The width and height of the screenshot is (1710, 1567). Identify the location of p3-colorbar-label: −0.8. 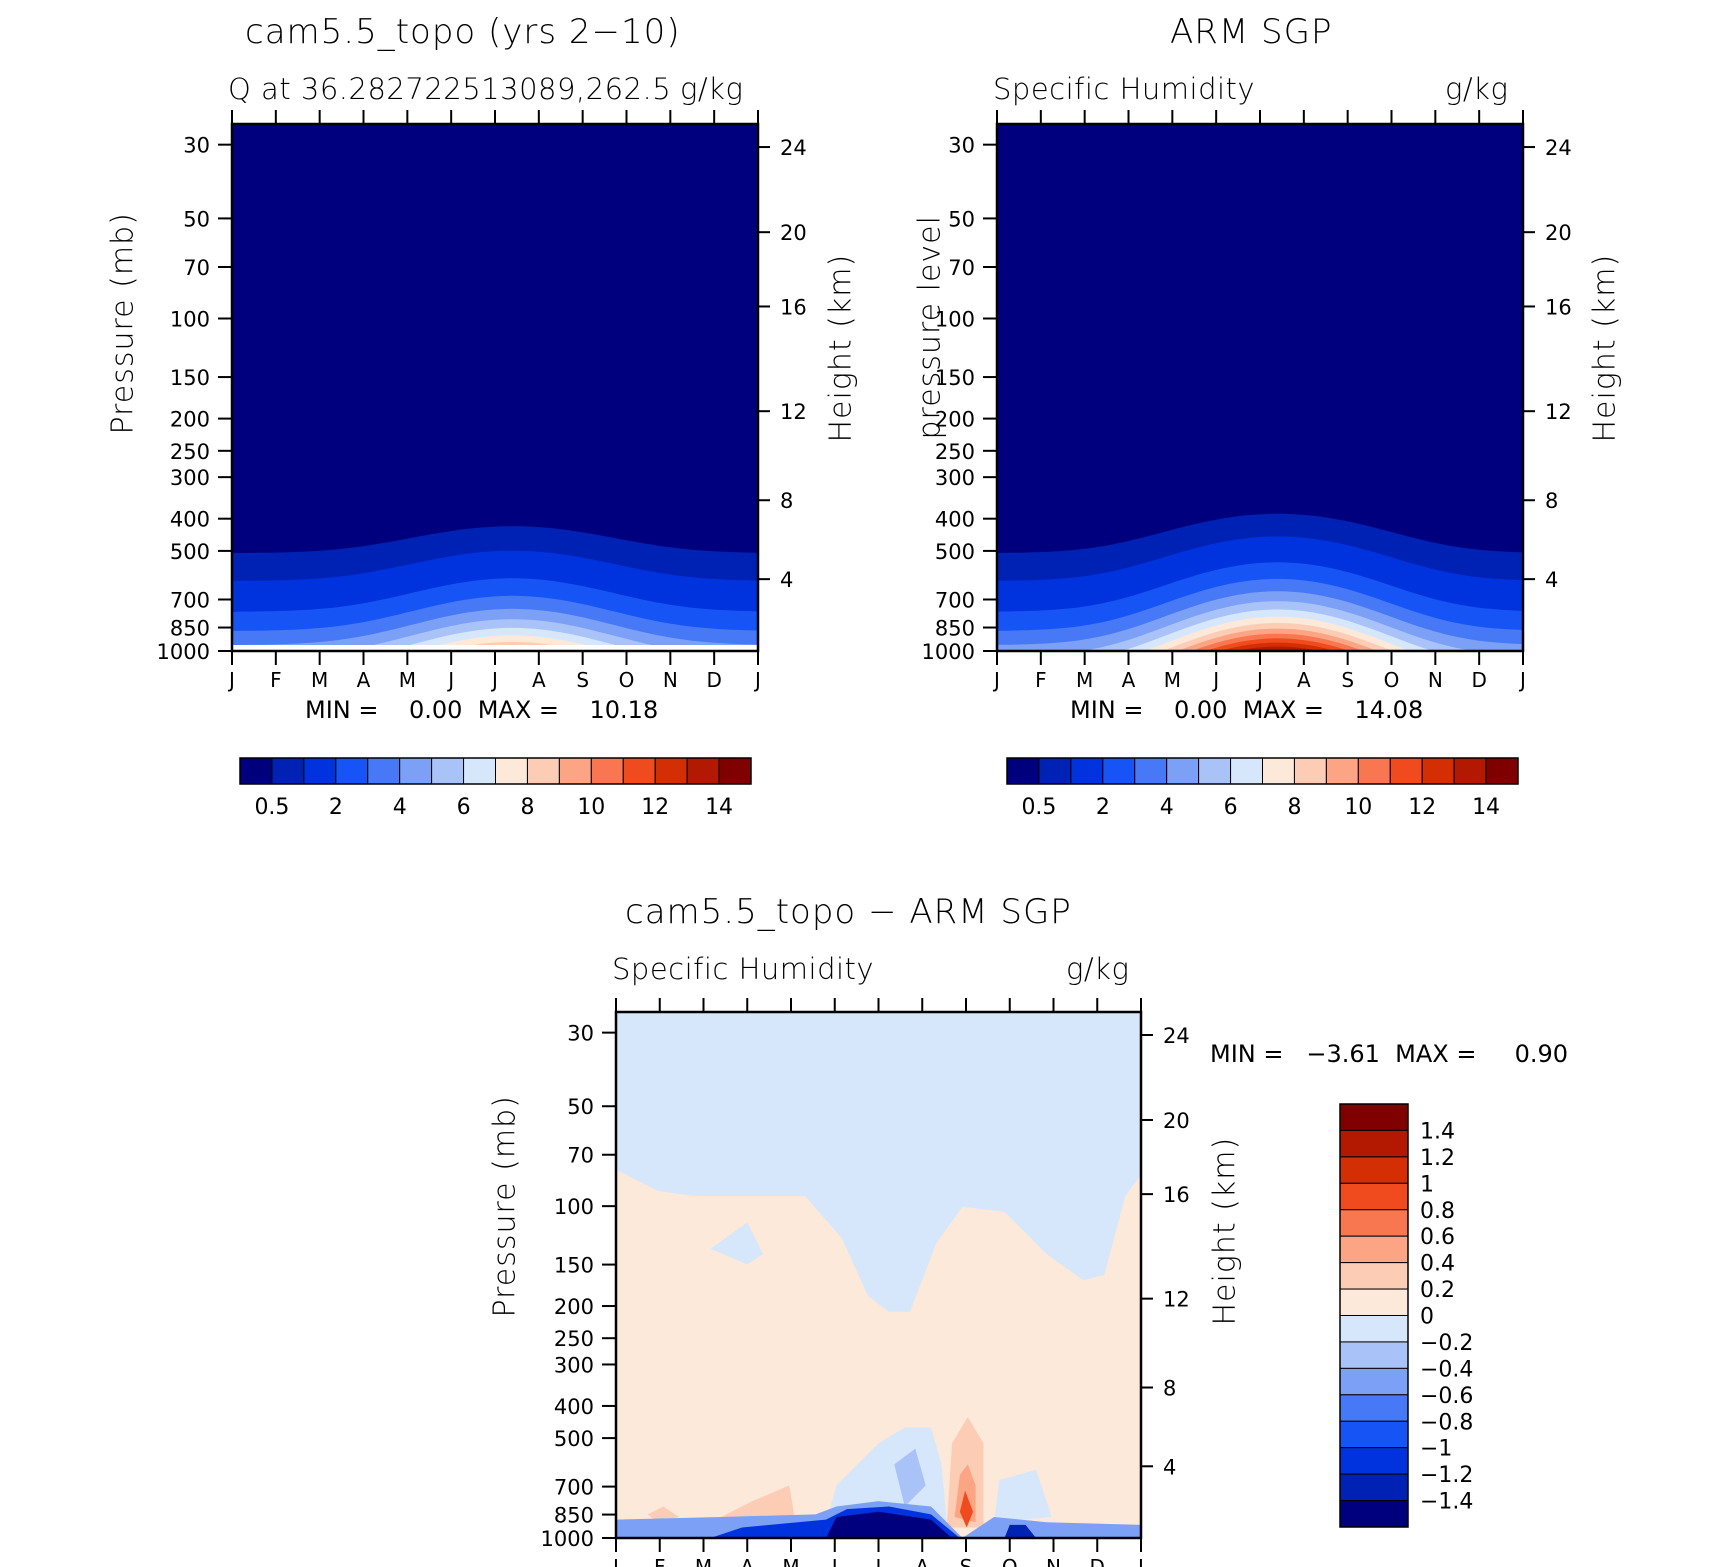
(1446, 1422).